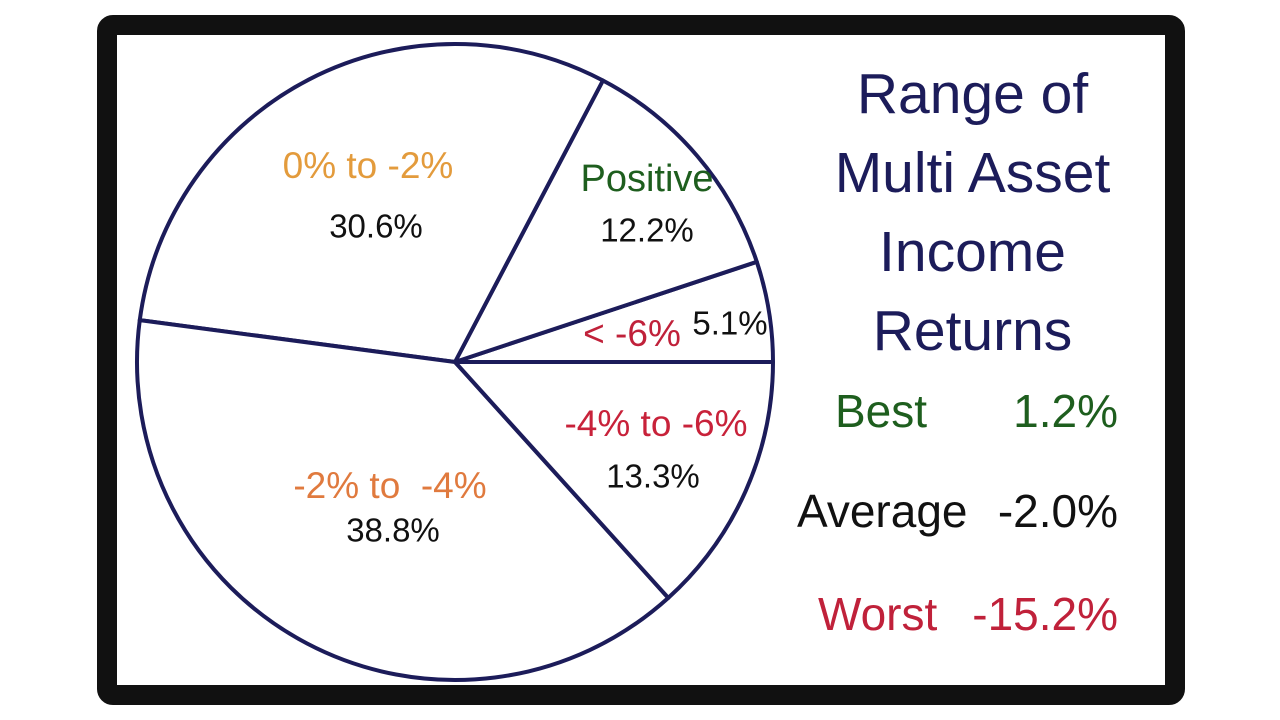  I want to click on slice-label: Positive, so click(646, 179).